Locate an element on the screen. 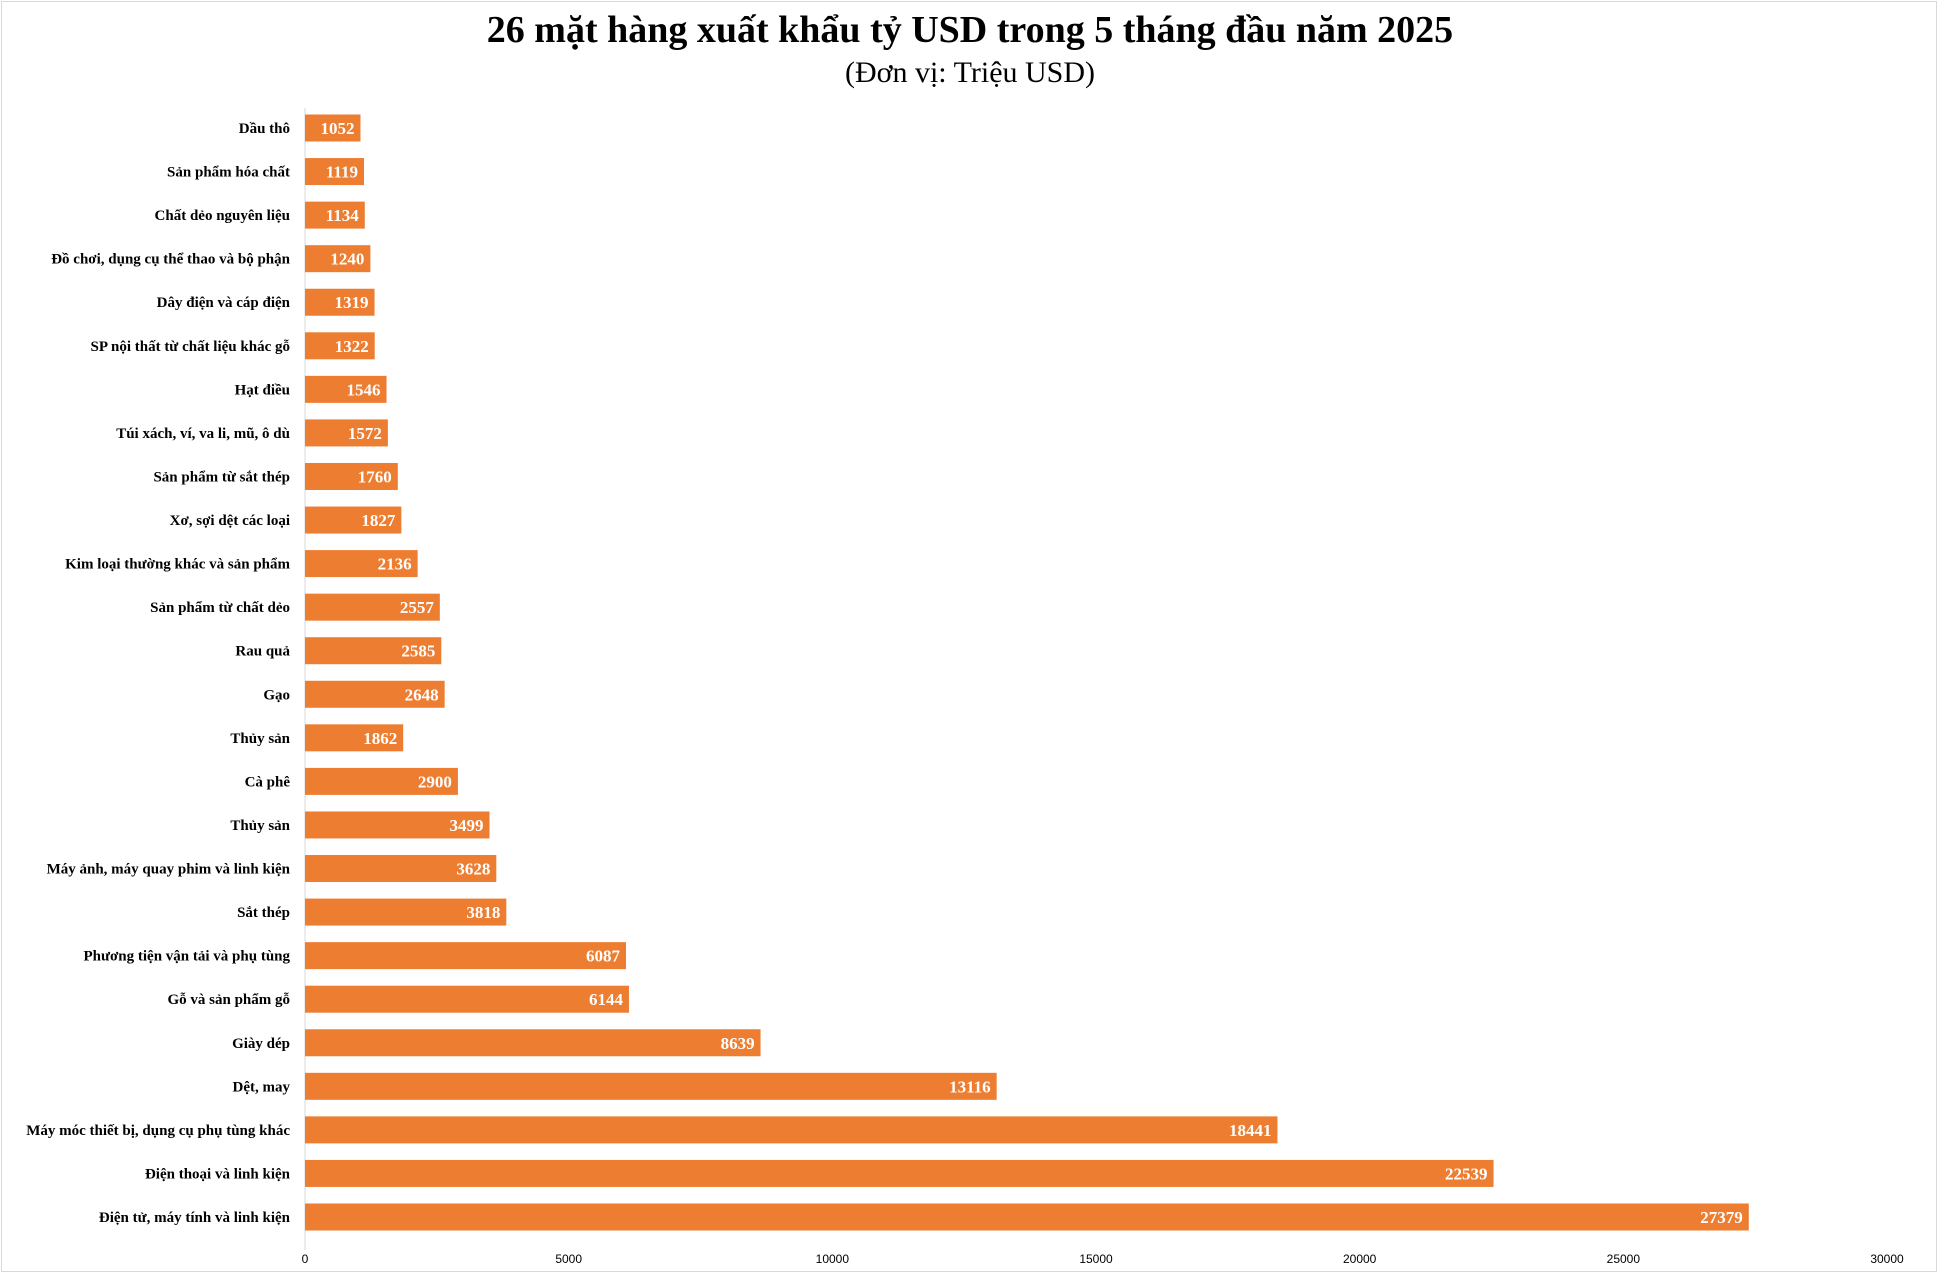 The image size is (1940, 1275). x-tick-label: 25000 is located at coordinates (1624, 1259).